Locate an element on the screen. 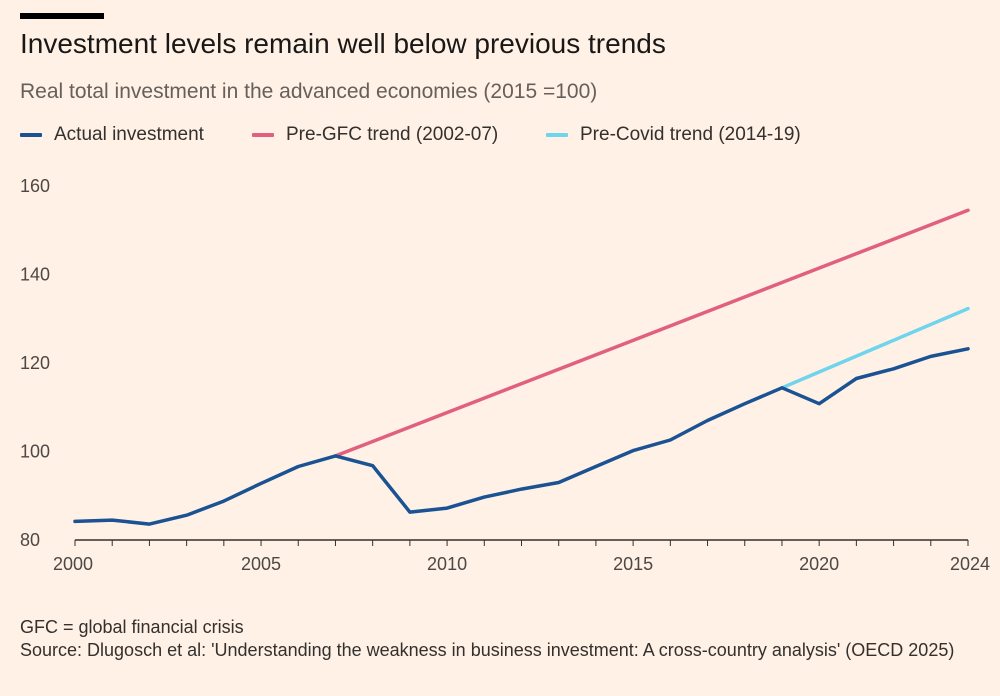  x-tick-label: 2005 is located at coordinates (261, 564).